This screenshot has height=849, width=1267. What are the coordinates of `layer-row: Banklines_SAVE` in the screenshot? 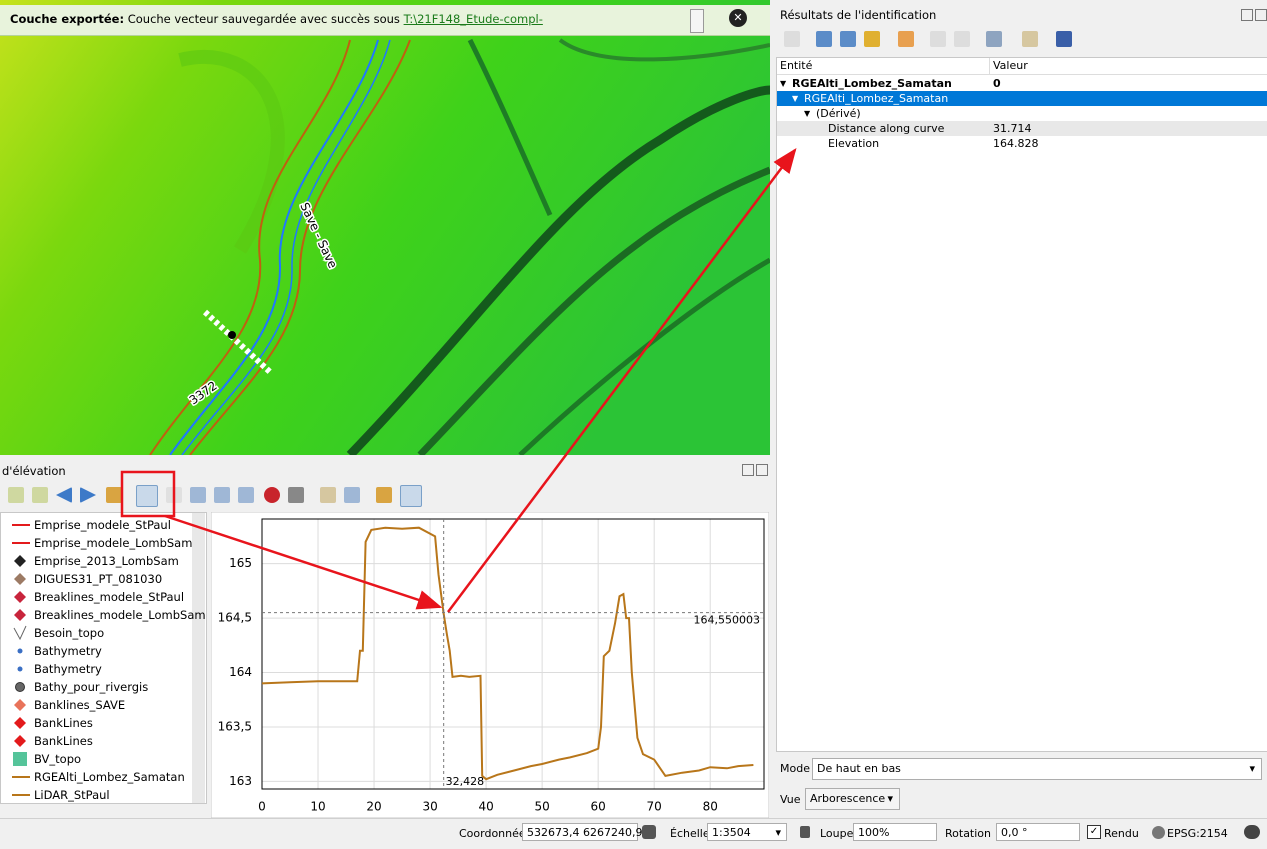 It's located at (96, 705).